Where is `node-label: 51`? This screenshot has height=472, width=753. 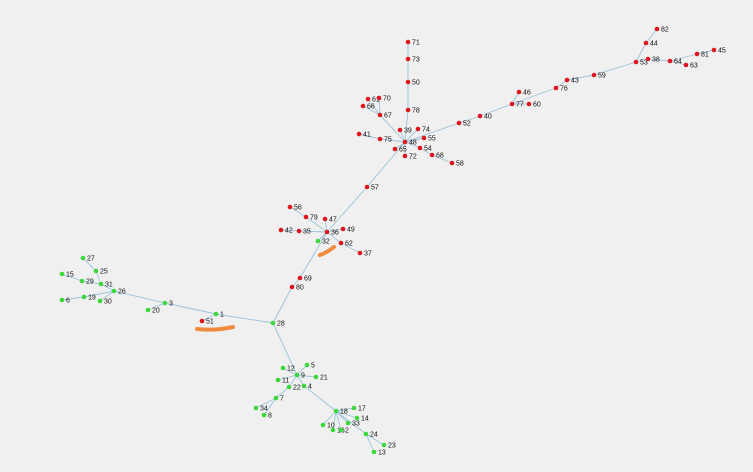
node-label: 51 is located at coordinates (210, 321).